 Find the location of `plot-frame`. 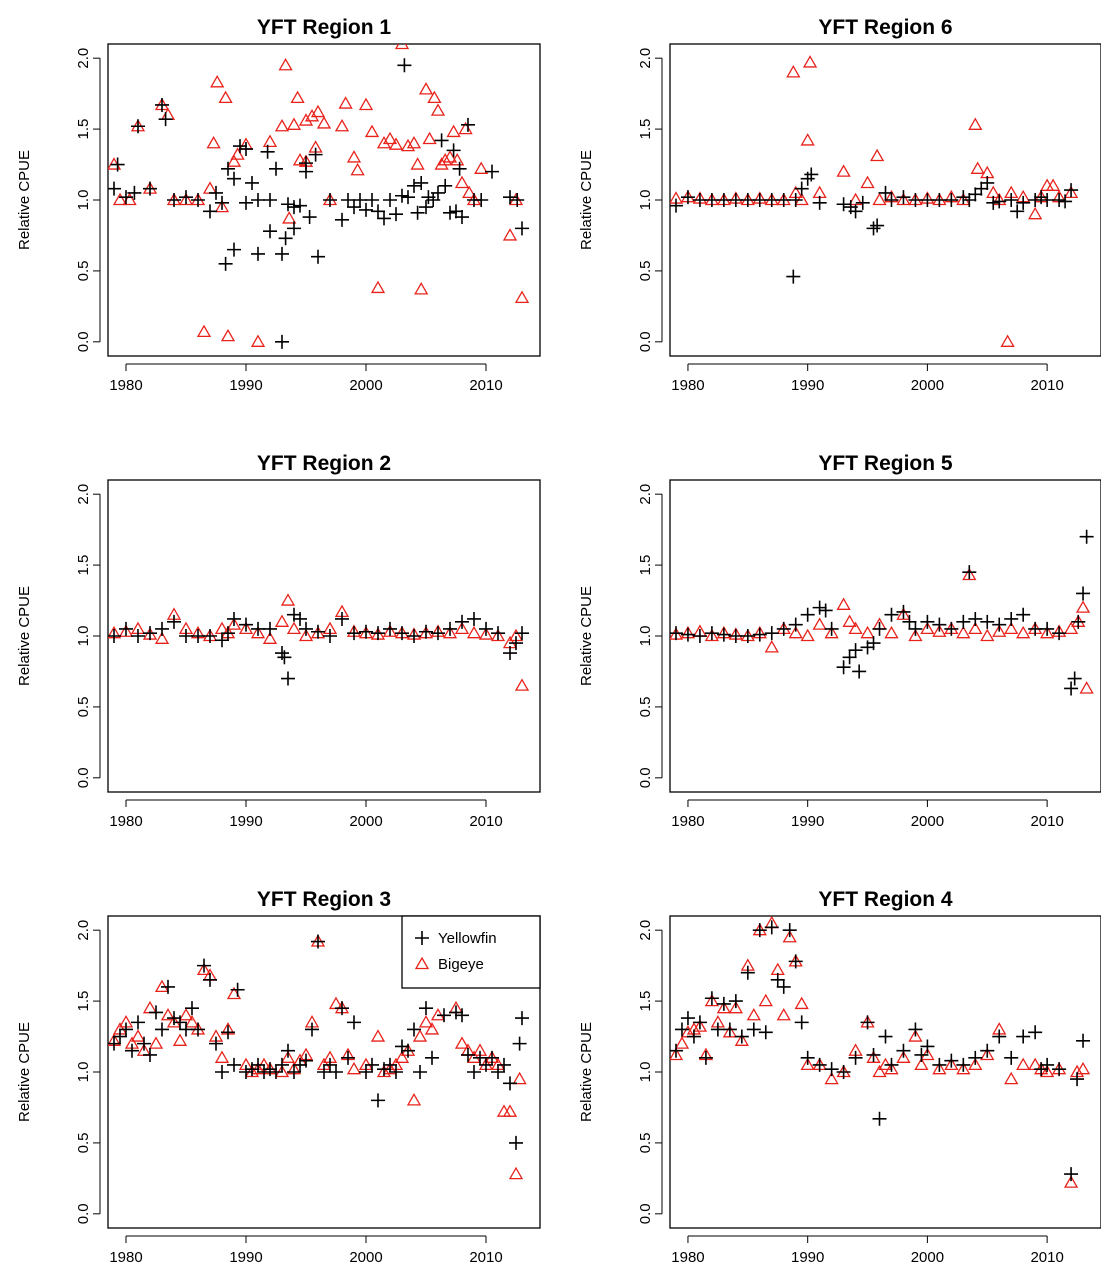

plot-frame is located at coordinates (885, 200).